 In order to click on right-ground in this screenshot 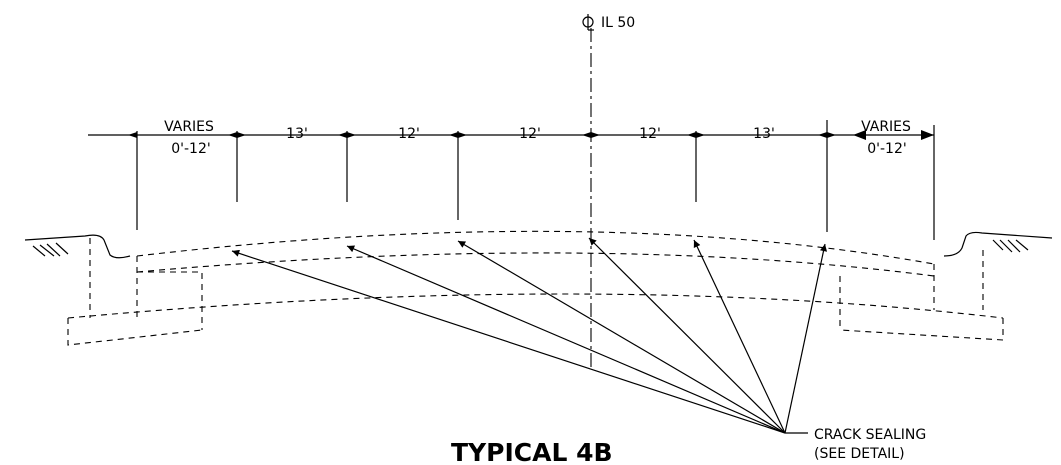, I will do `click(998, 244)`.